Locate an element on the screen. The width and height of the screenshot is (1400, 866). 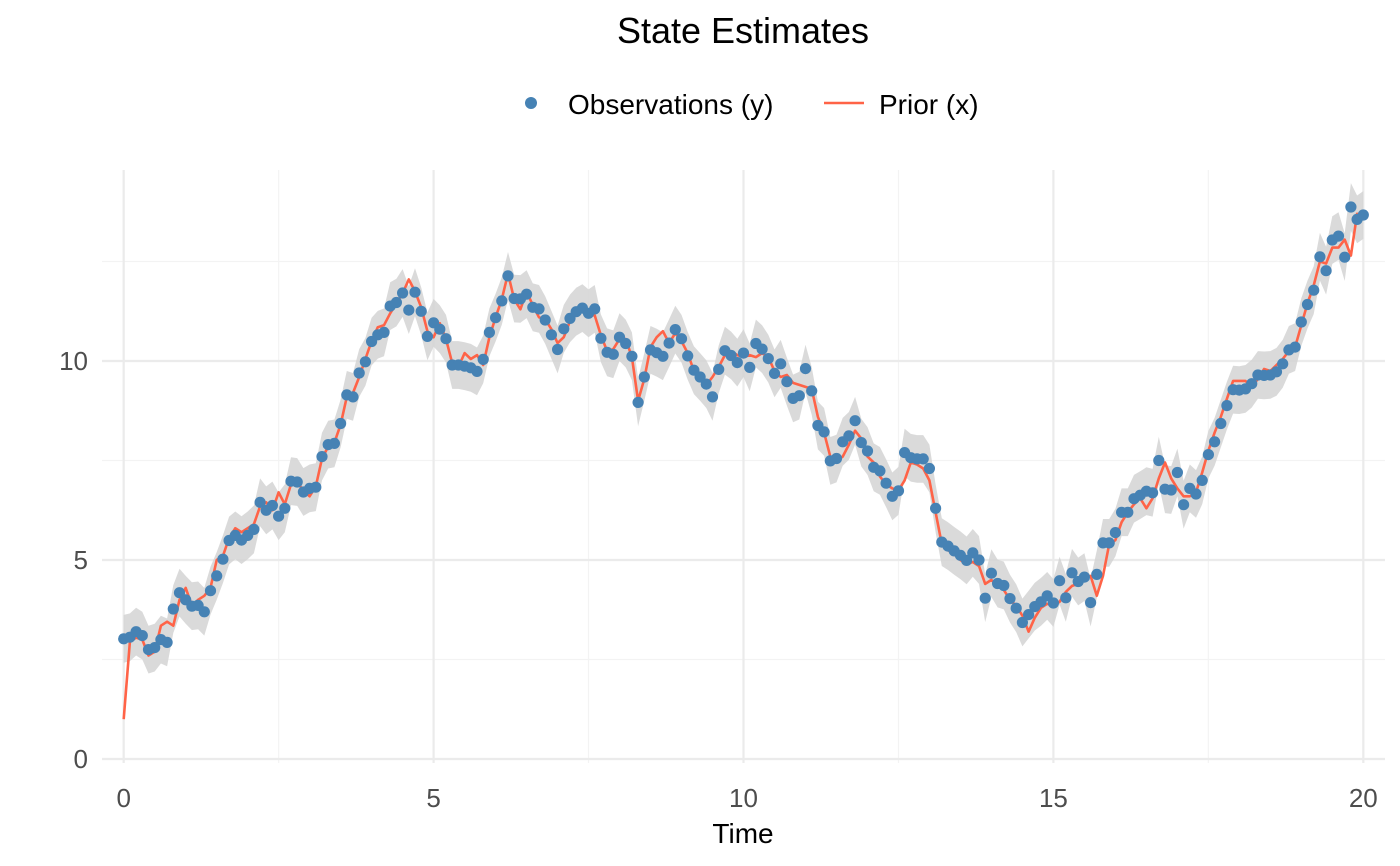
y-tick-label: 5 is located at coordinates (81, 560).